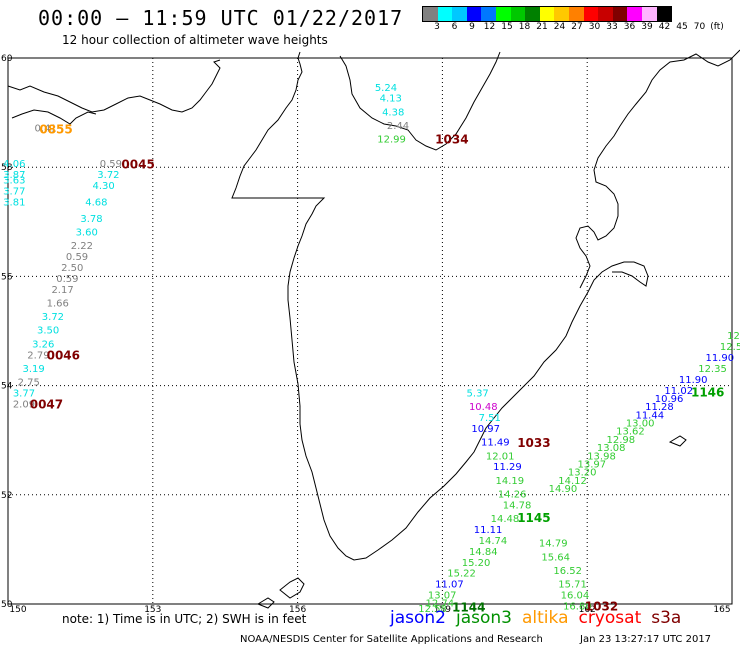  Describe the element at coordinates (601, 456) in the screenshot. I see `wave-height-value: 13.98` at that location.